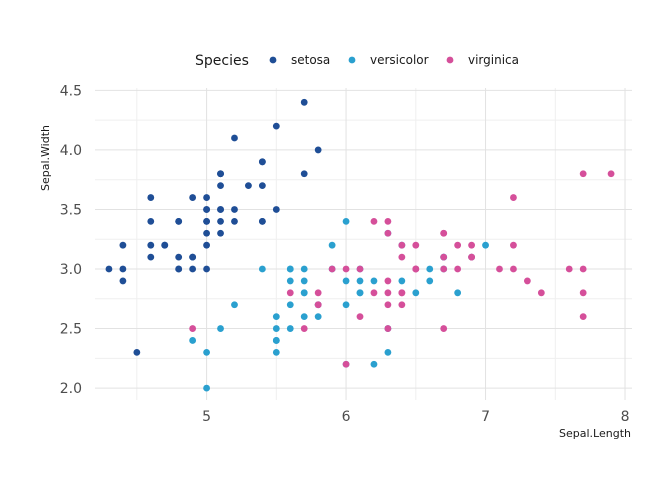 Image resolution: width=672 pixels, height=480 pixels. What do you see at coordinates (310, 60) in the screenshot?
I see `legend-label-setosa: setosa` at bounding box center [310, 60].